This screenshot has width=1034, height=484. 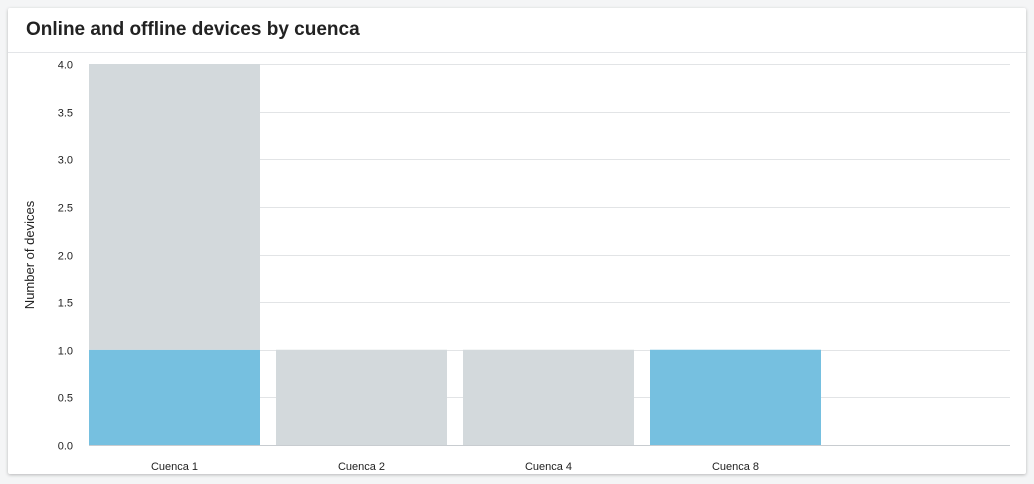 What do you see at coordinates (65, 352) in the screenshot?
I see `y-tick-label: 1.0` at bounding box center [65, 352].